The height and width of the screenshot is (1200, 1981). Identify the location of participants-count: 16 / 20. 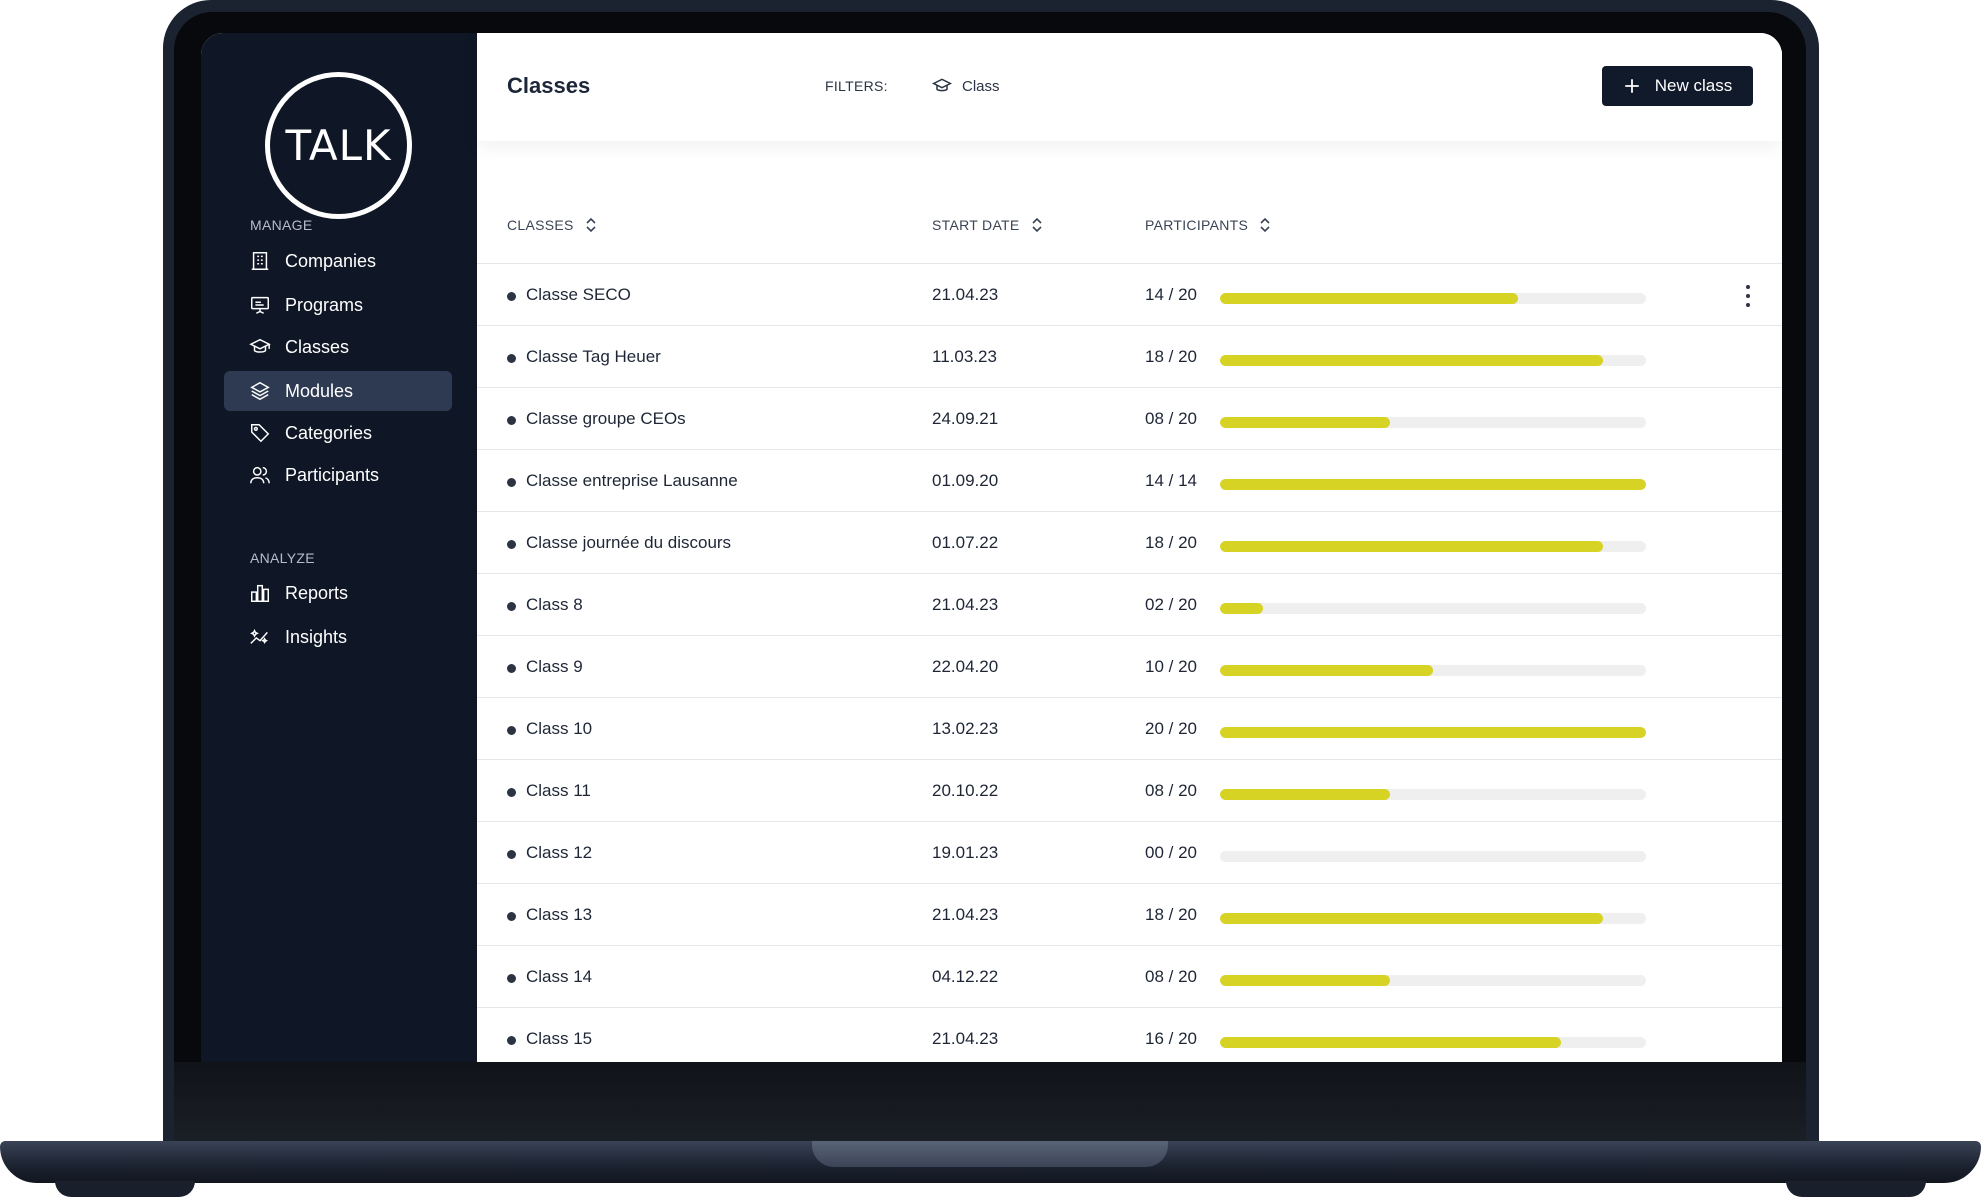
(1171, 1038).